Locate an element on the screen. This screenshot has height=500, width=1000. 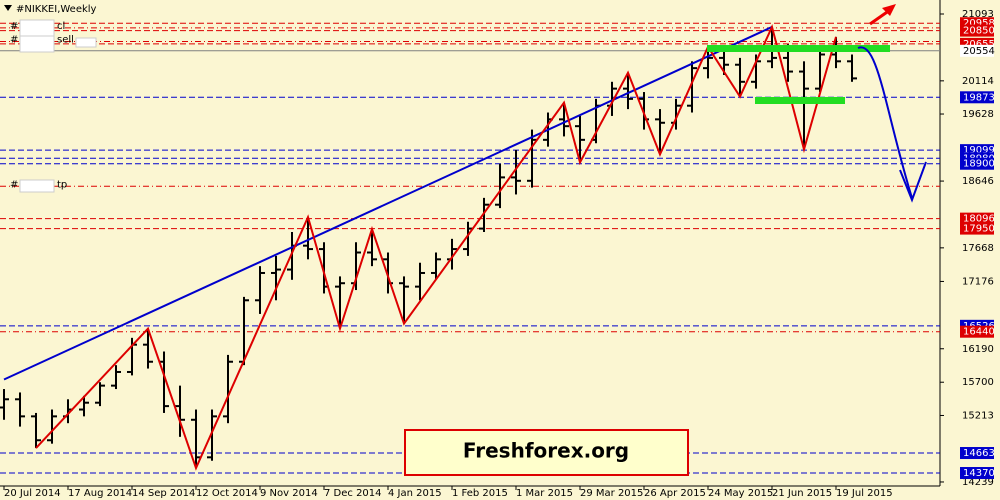
x-tick-label: 7 Dec 2014 is located at coordinates (353, 493).